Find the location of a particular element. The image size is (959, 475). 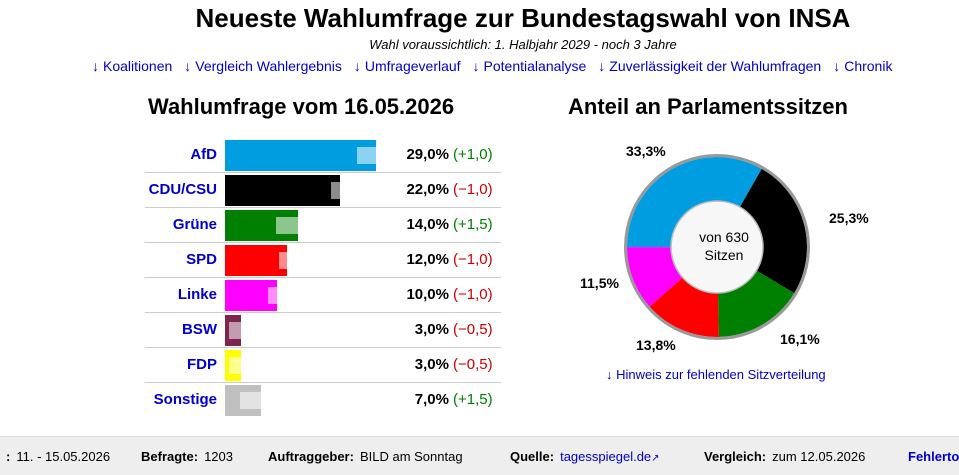

seat-label-spd: 13,8% is located at coordinates (656, 345).